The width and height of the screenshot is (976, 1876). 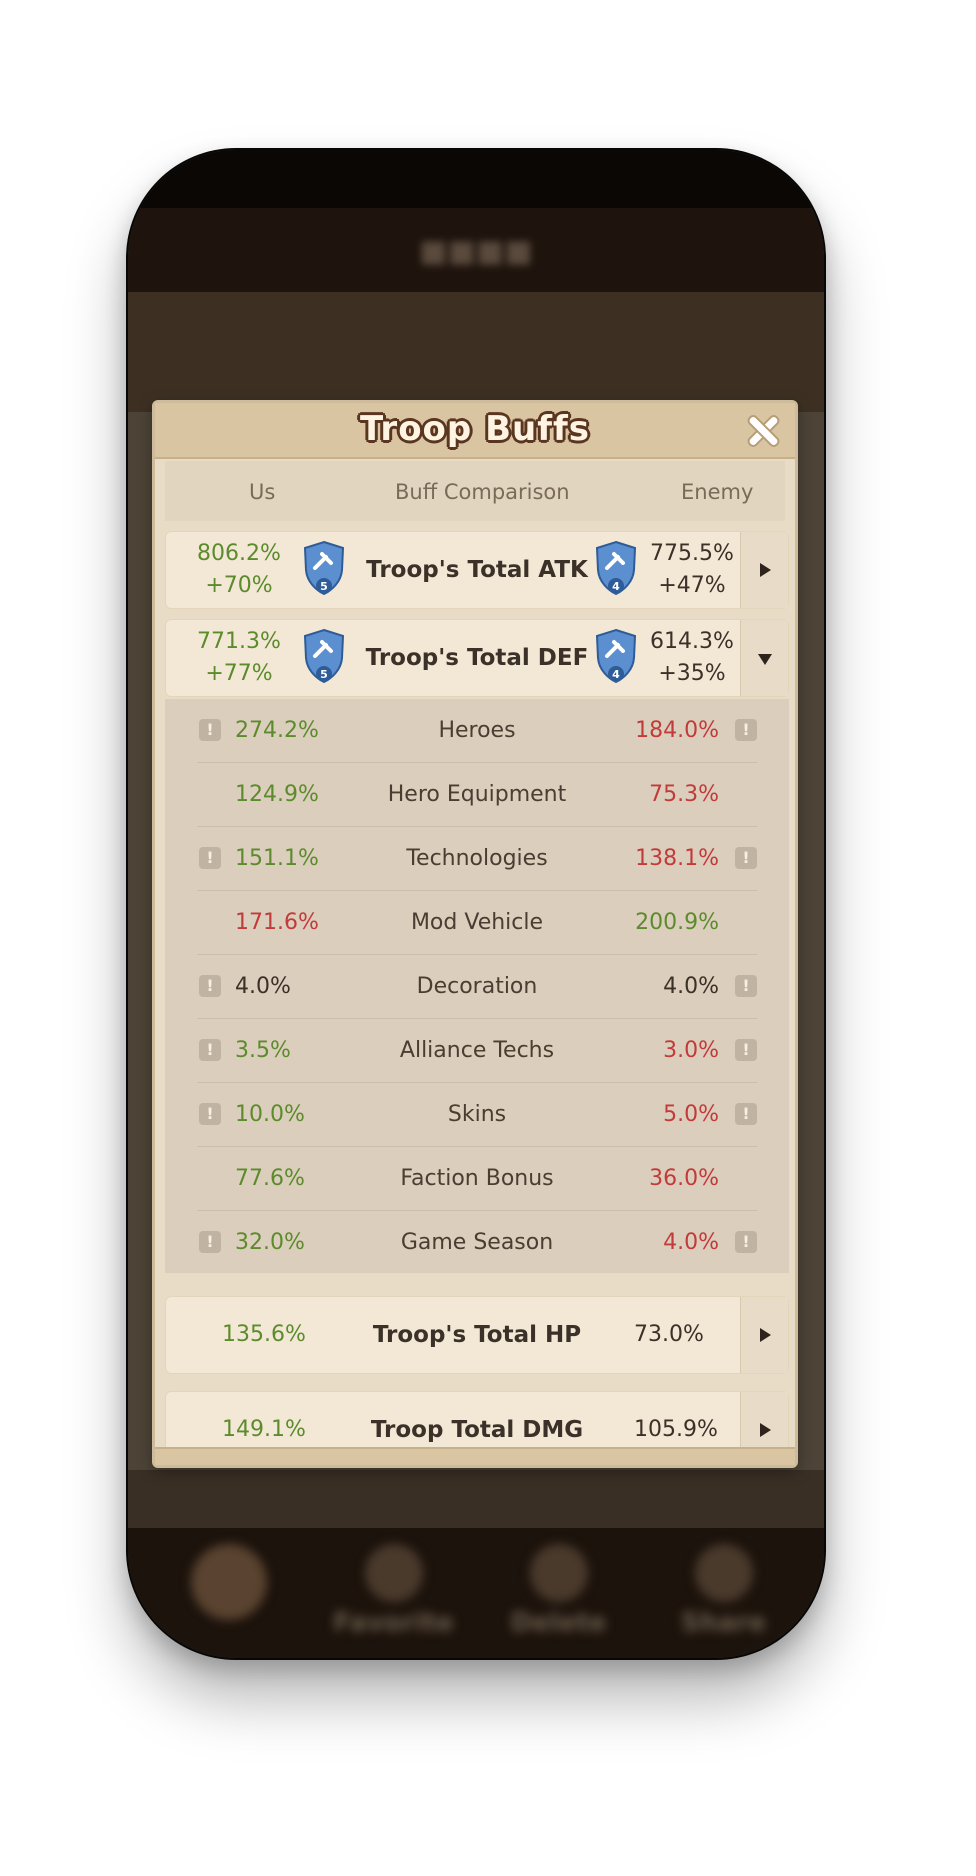 What do you see at coordinates (764, 658) in the screenshot?
I see `collapse-arrow-icon` at bounding box center [764, 658].